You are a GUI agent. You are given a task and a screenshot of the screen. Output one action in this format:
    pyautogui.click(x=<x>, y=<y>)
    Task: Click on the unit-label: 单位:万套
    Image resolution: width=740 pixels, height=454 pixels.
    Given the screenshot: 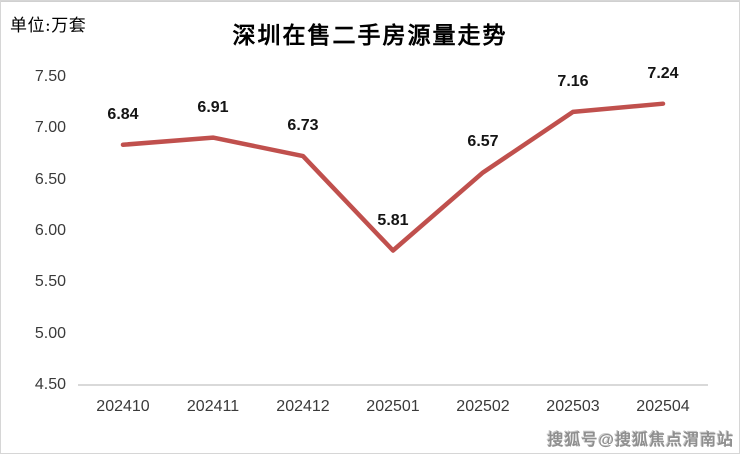 What is the action you would take?
    pyautogui.click(x=48, y=26)
    